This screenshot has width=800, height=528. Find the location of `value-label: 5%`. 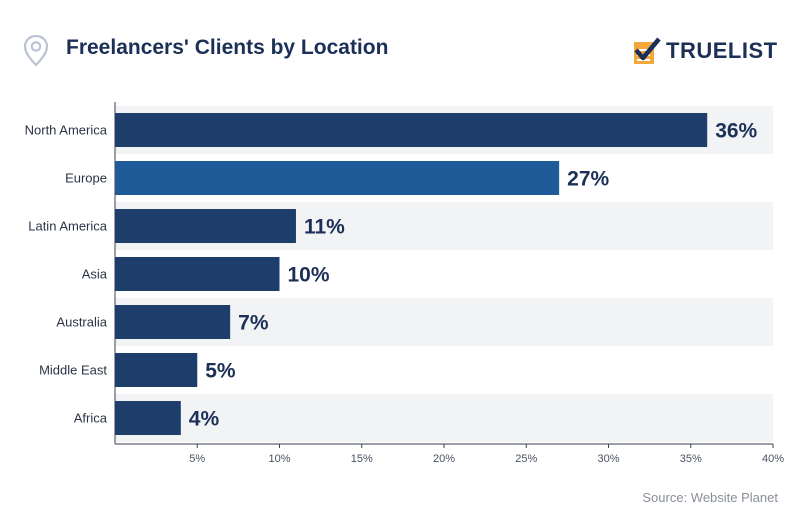

value-label: 5% is located at coordinates (220, 371).